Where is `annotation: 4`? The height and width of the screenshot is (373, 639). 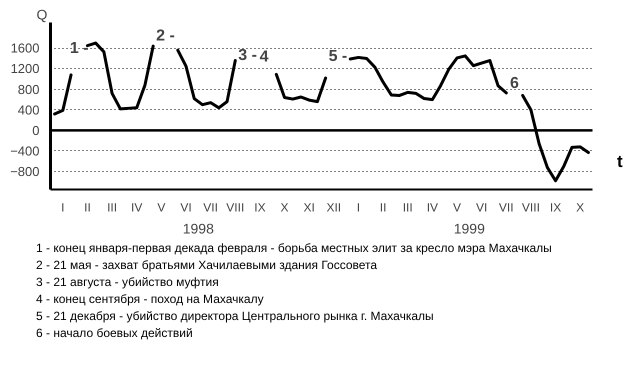
annotation: 4 is located at coordinates (264, 57).